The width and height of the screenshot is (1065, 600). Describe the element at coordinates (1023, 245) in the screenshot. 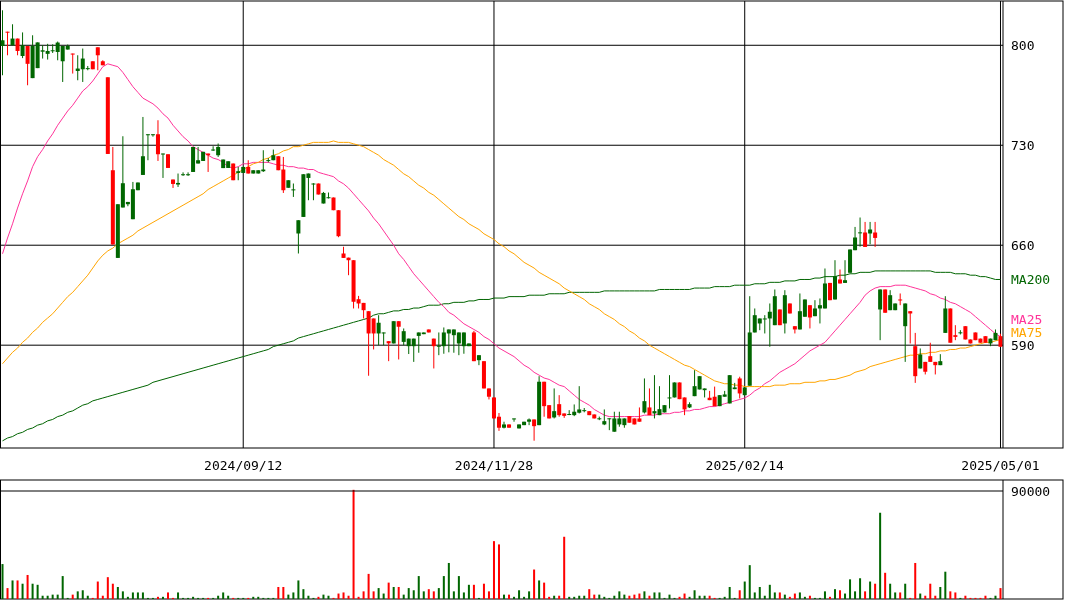

I see `y-tick-label: 660` at that location.